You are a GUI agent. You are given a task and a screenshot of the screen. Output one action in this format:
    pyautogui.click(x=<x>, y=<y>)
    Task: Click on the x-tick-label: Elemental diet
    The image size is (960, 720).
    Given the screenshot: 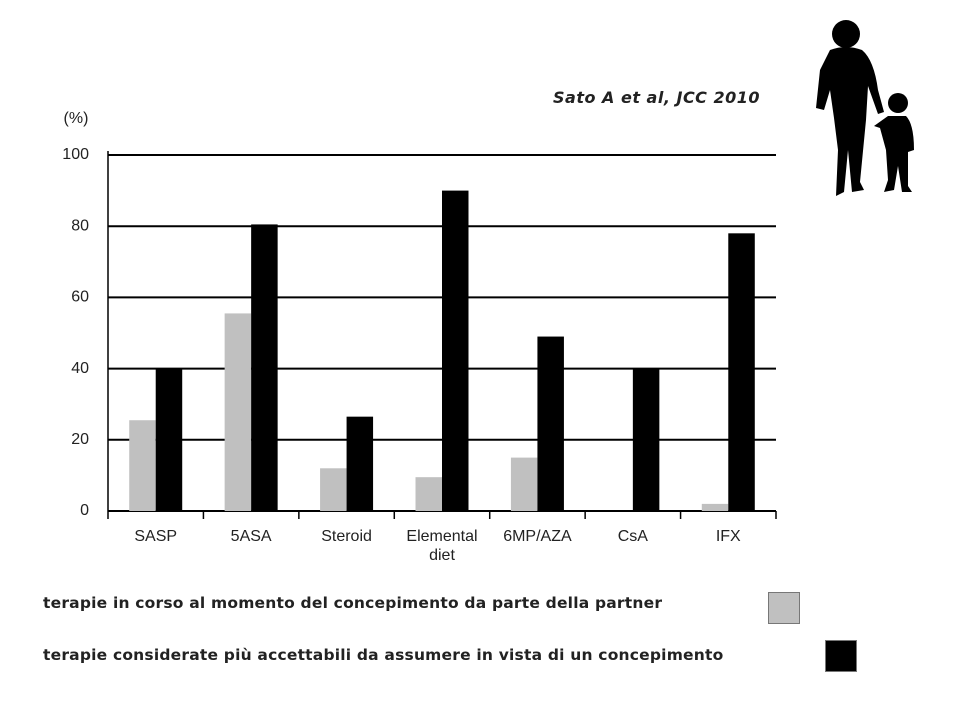 What is the action you would take?
    pyautogui.click(x=442, y=546)
    